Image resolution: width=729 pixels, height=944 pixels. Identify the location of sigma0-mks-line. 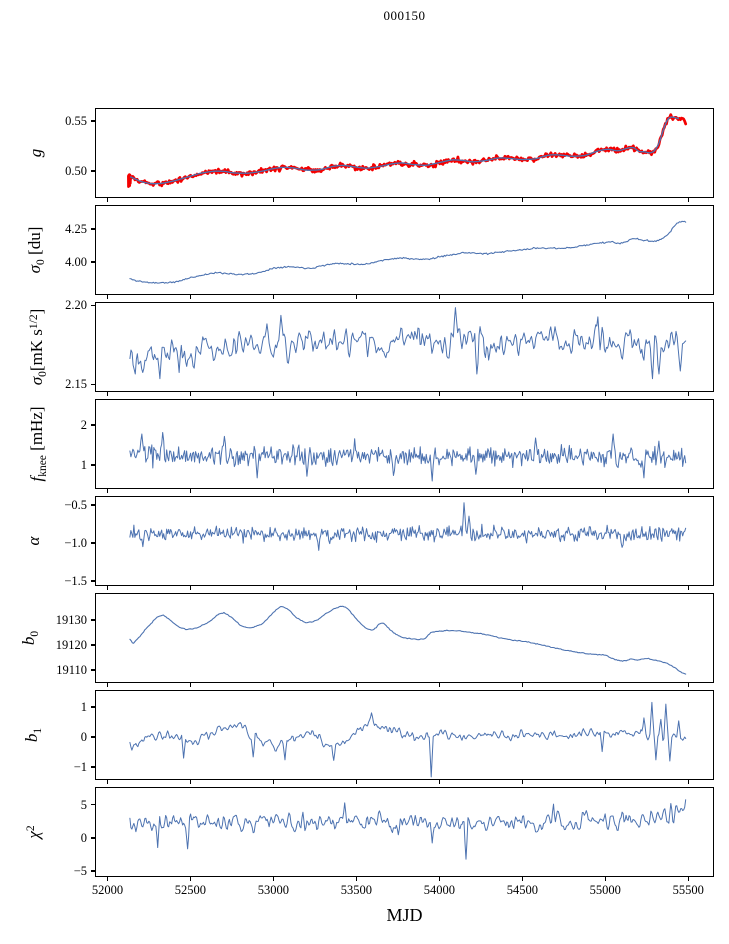
(408, 343).